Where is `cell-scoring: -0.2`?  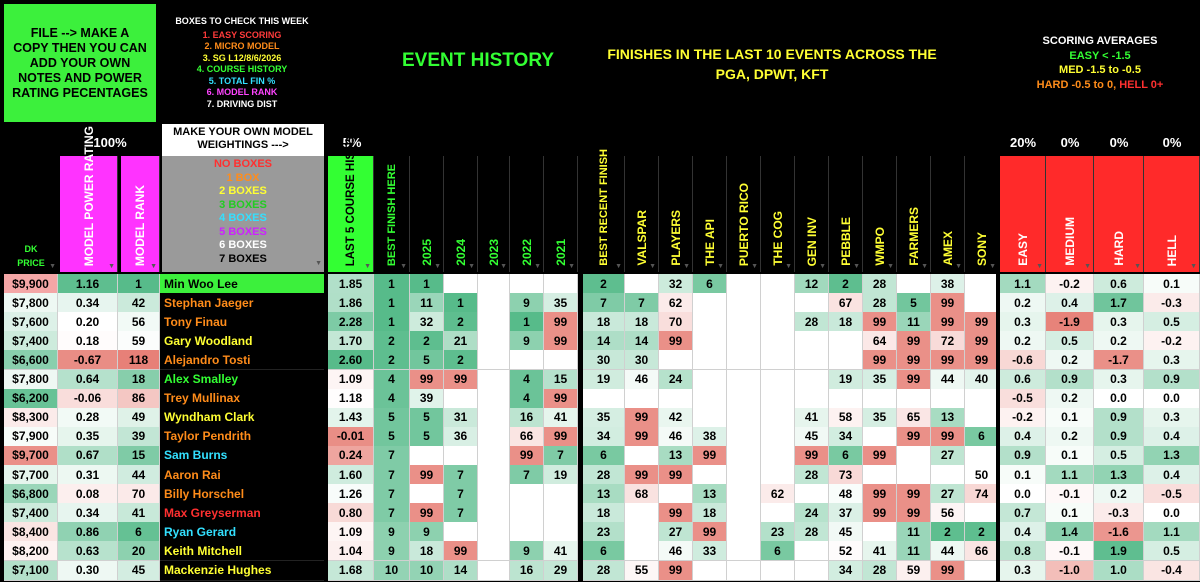
cell-scoring: -0.2 is located at coordinates (1172, 341).